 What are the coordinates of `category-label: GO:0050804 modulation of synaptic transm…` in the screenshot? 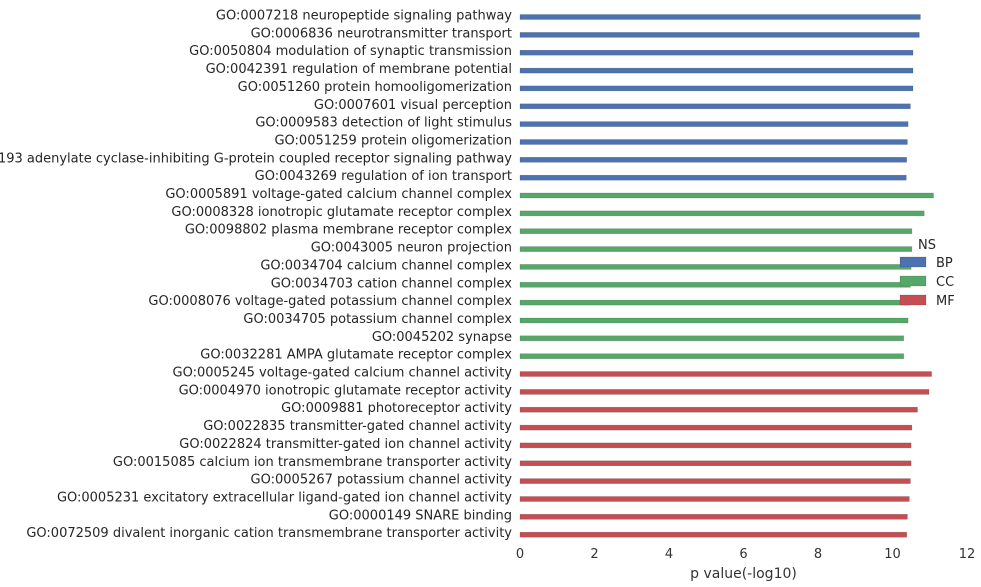 It's located at (350, 51).